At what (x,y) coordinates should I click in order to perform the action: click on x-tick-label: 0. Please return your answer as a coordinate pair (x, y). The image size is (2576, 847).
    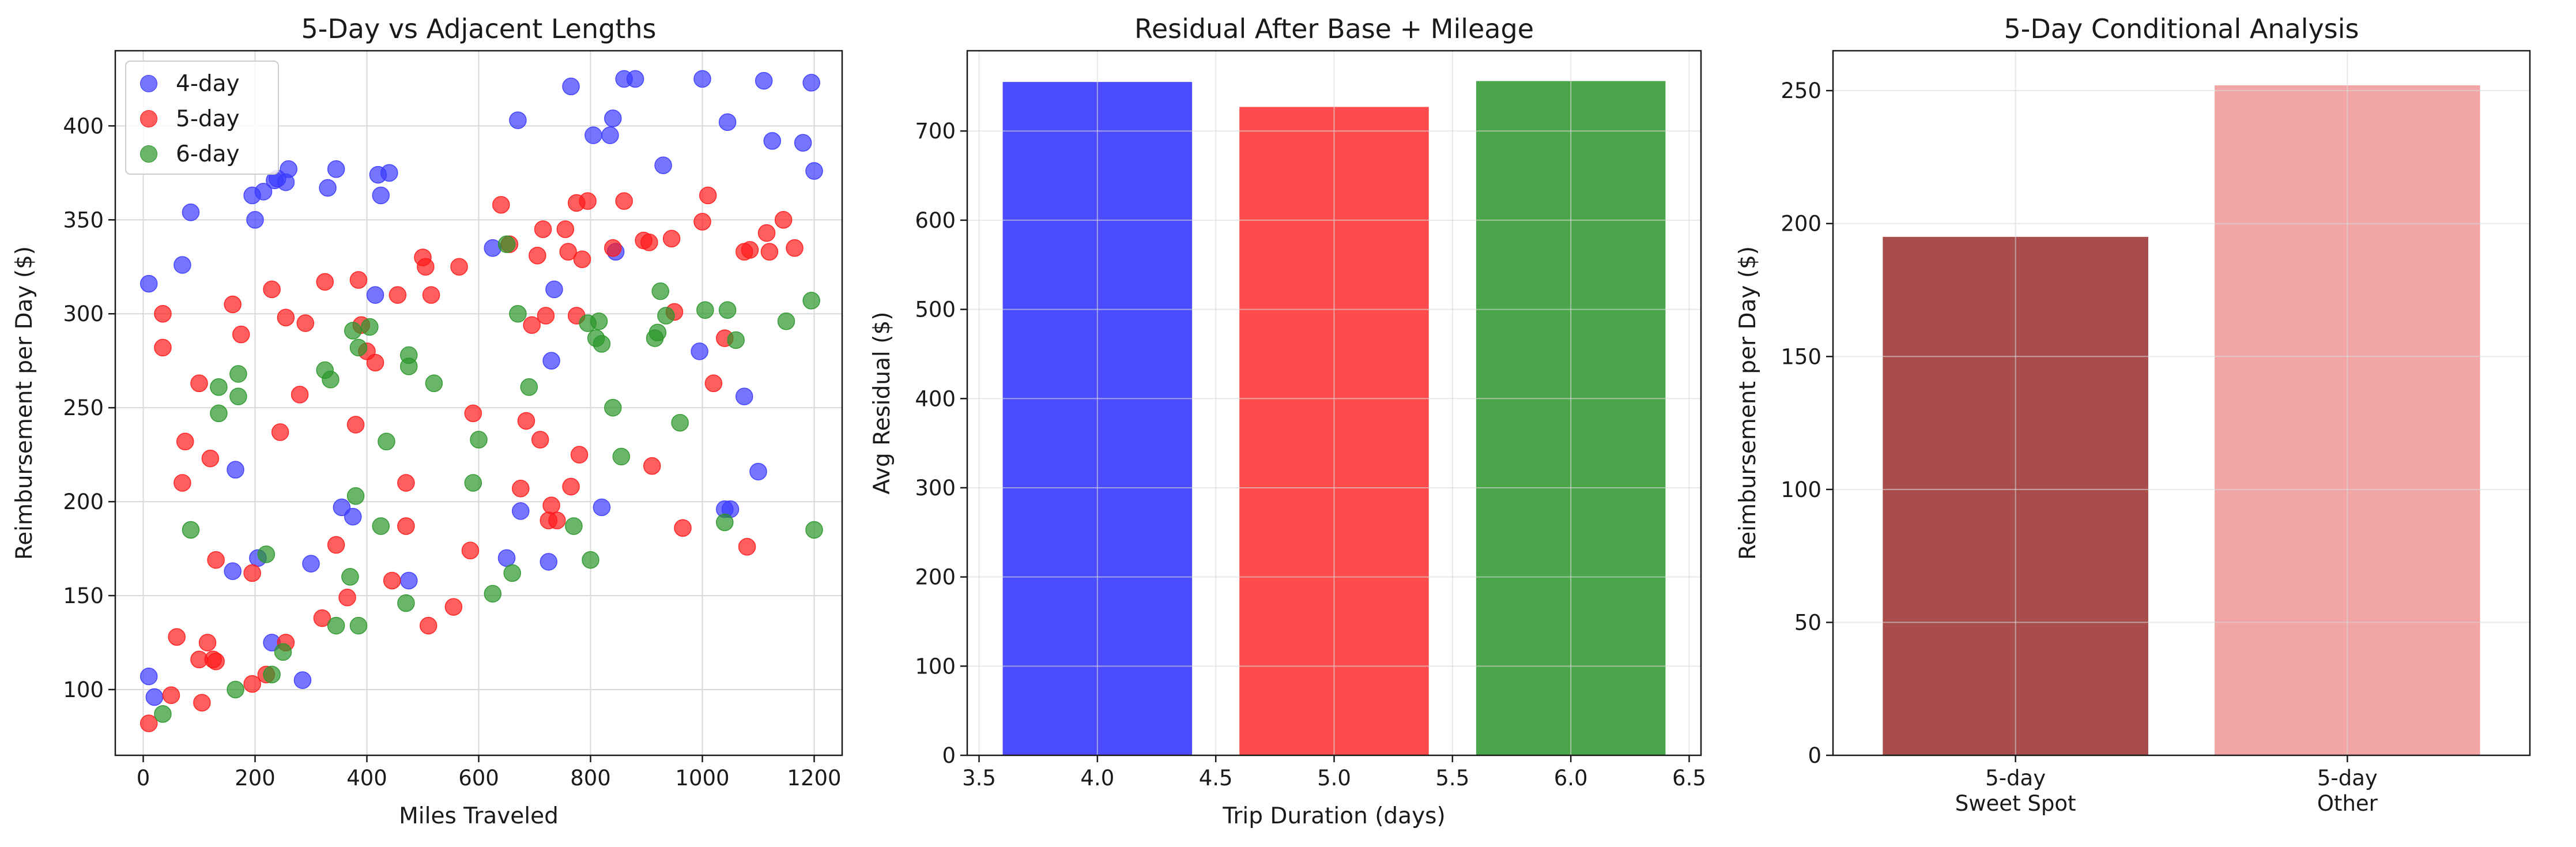
    Looking at the image, I should click on (143, 778).